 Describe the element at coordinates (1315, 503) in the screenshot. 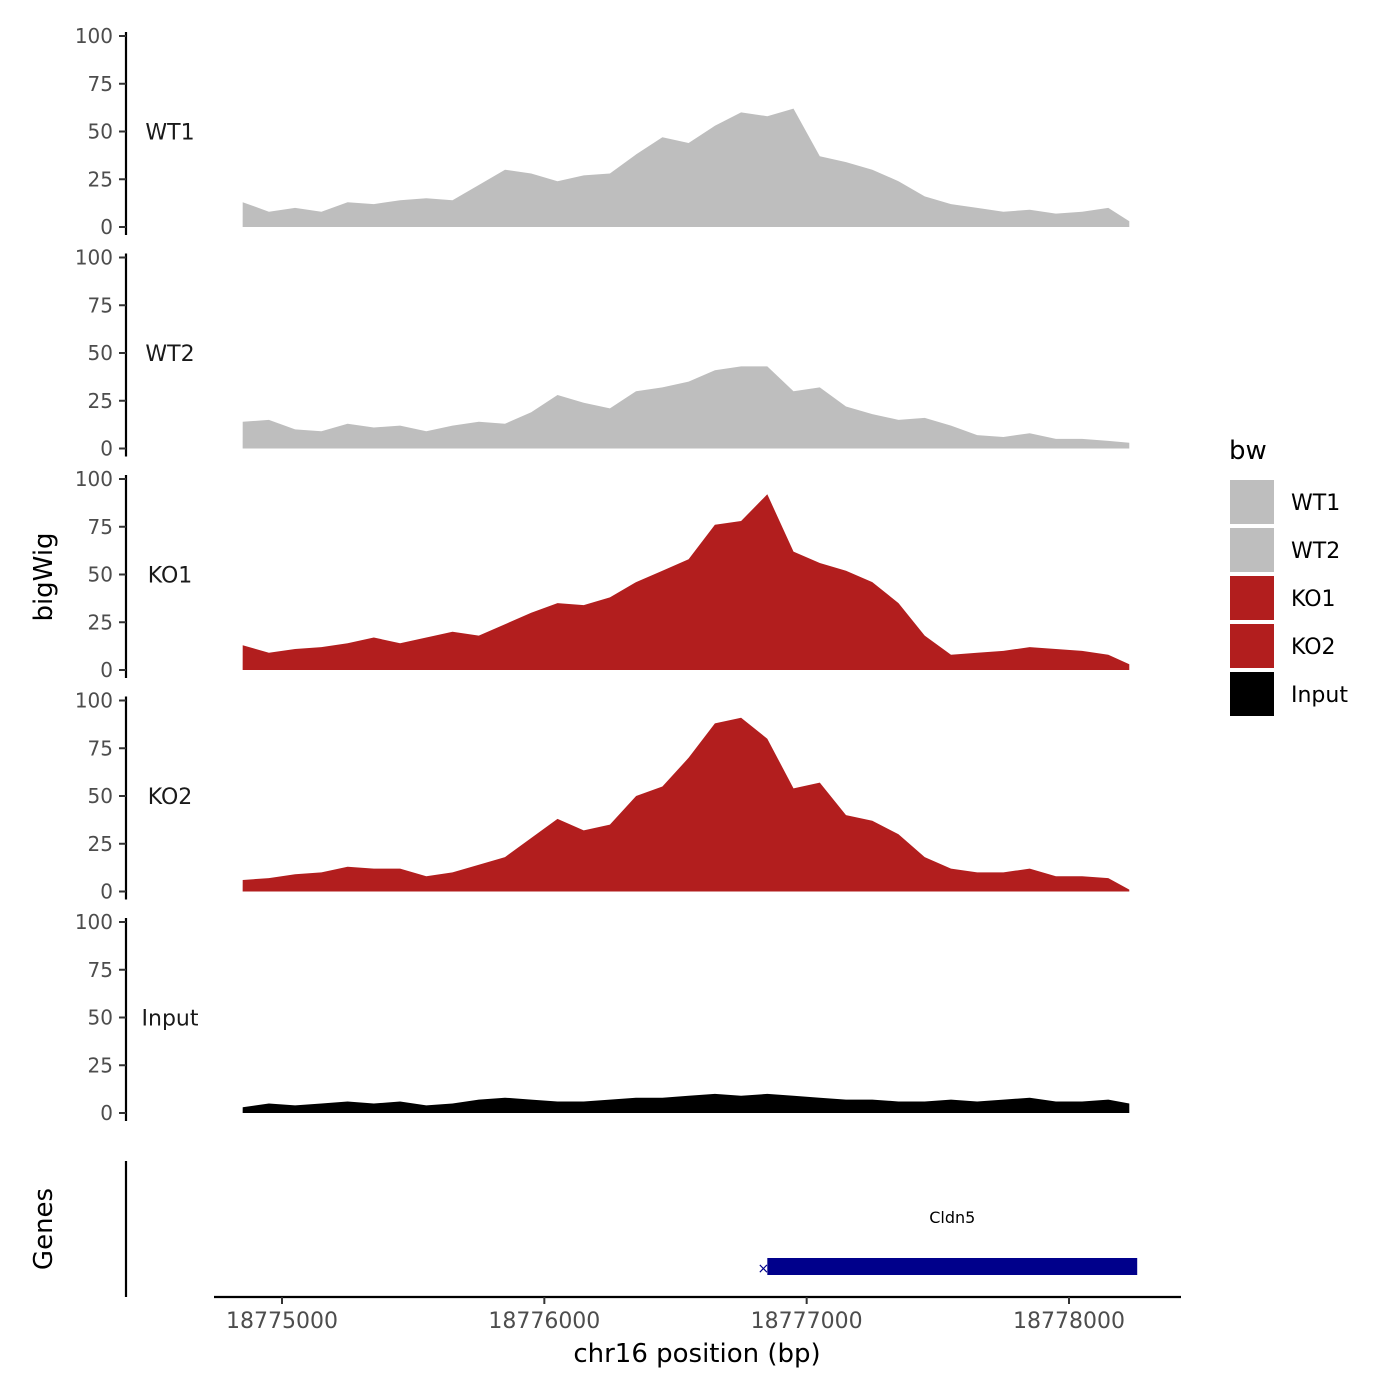

I see `legend-label-wt1: WT1` at that location.